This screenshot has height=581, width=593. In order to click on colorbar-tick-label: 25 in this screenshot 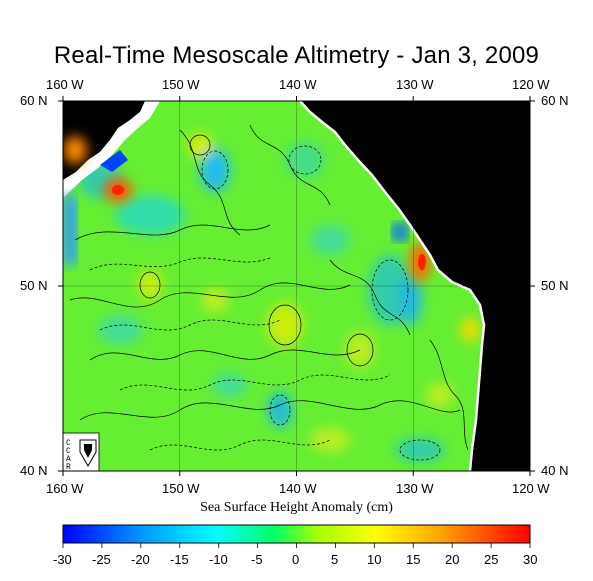, I will do `click(491, 559)`.